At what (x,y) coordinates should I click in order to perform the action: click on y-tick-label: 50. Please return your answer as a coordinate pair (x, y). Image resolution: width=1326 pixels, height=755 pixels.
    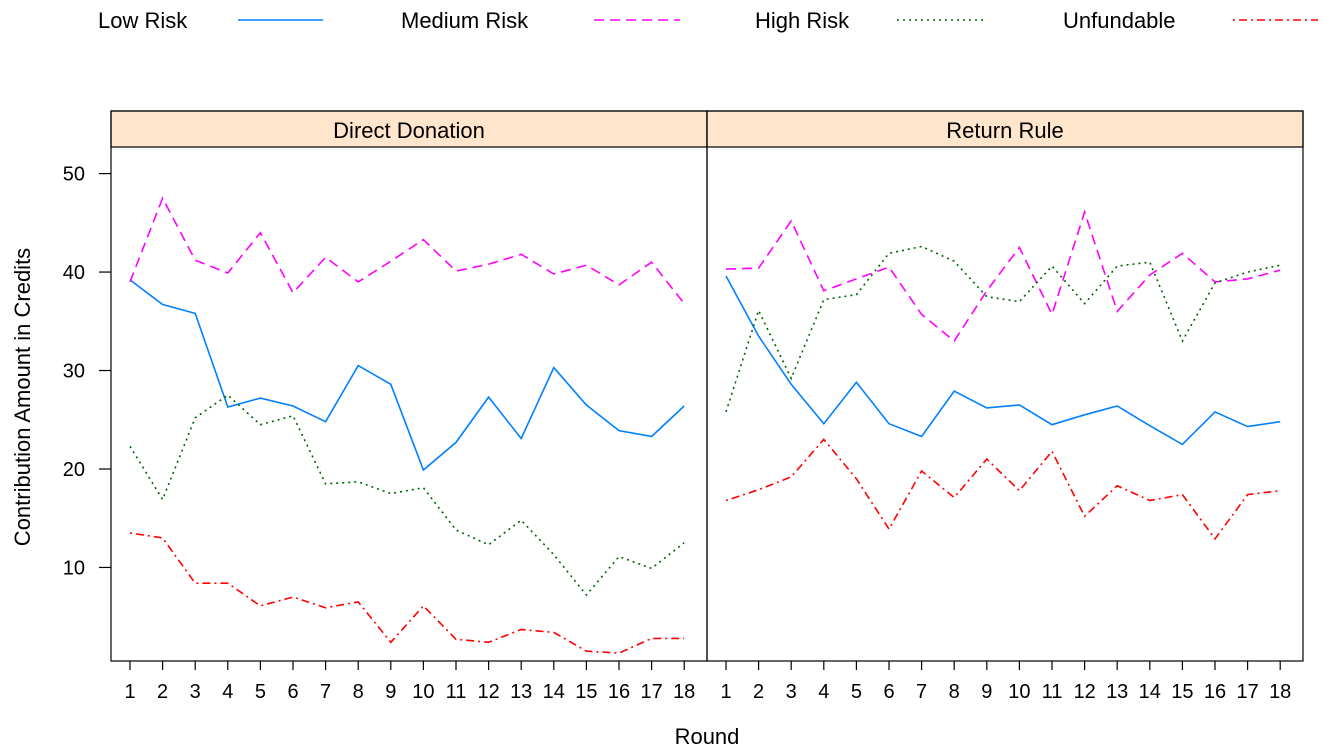
    Looking at the image, I should click on (74, 175).